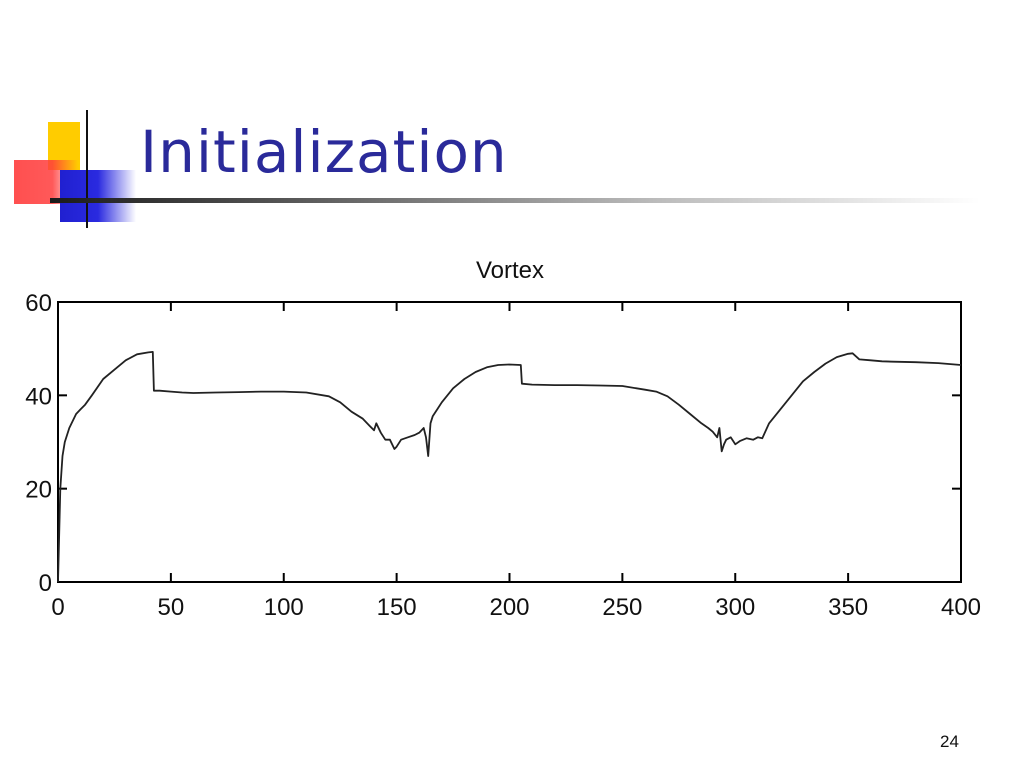 This screenshot has width=1024, height=768. I want to click on y-tick-label: 40, so click(38, 396).